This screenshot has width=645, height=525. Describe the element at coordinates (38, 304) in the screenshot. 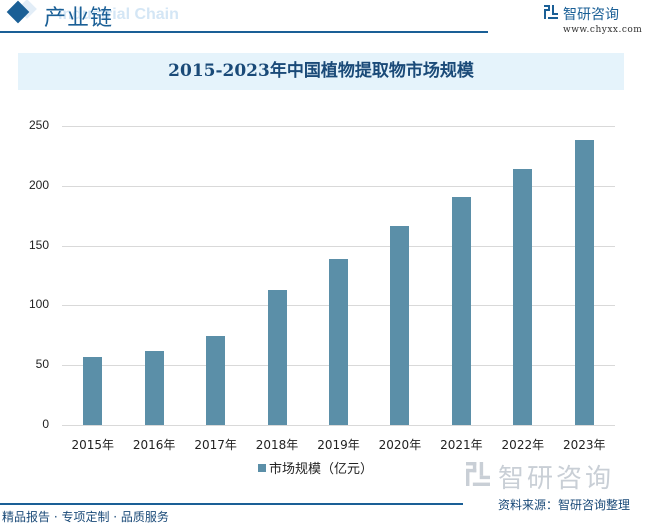

I see `y-tick-label: 100` at that location.